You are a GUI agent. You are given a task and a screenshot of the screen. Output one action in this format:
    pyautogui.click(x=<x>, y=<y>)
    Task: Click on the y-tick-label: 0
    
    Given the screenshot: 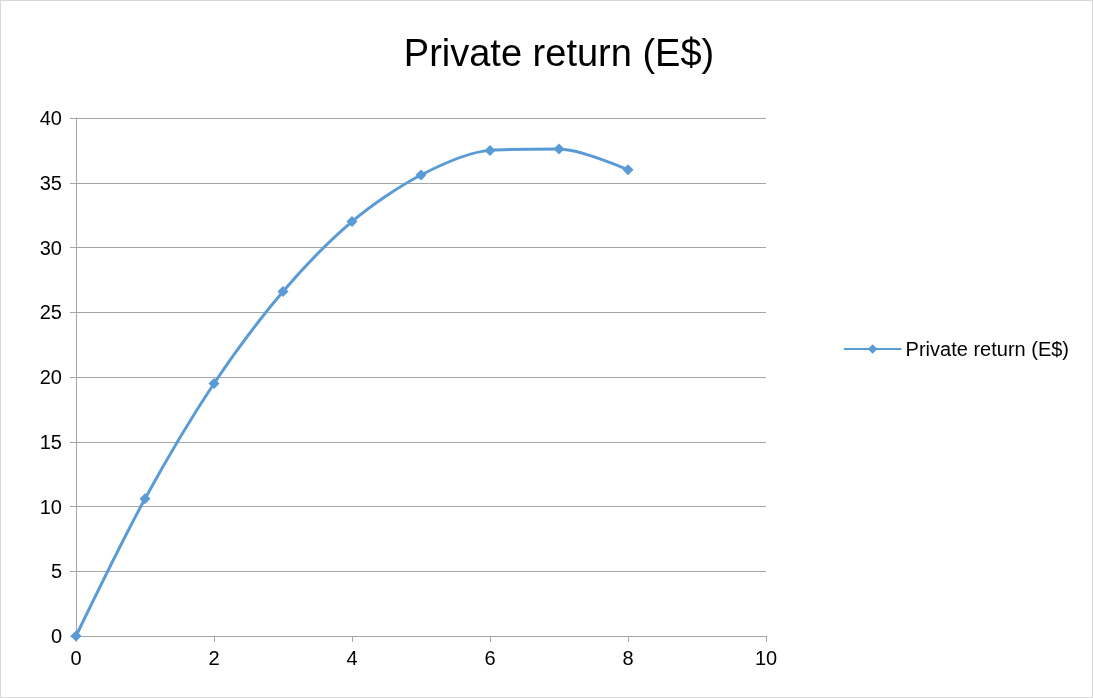 What is the action you would take?
    pyautogui.click(x=56, y=636)
    